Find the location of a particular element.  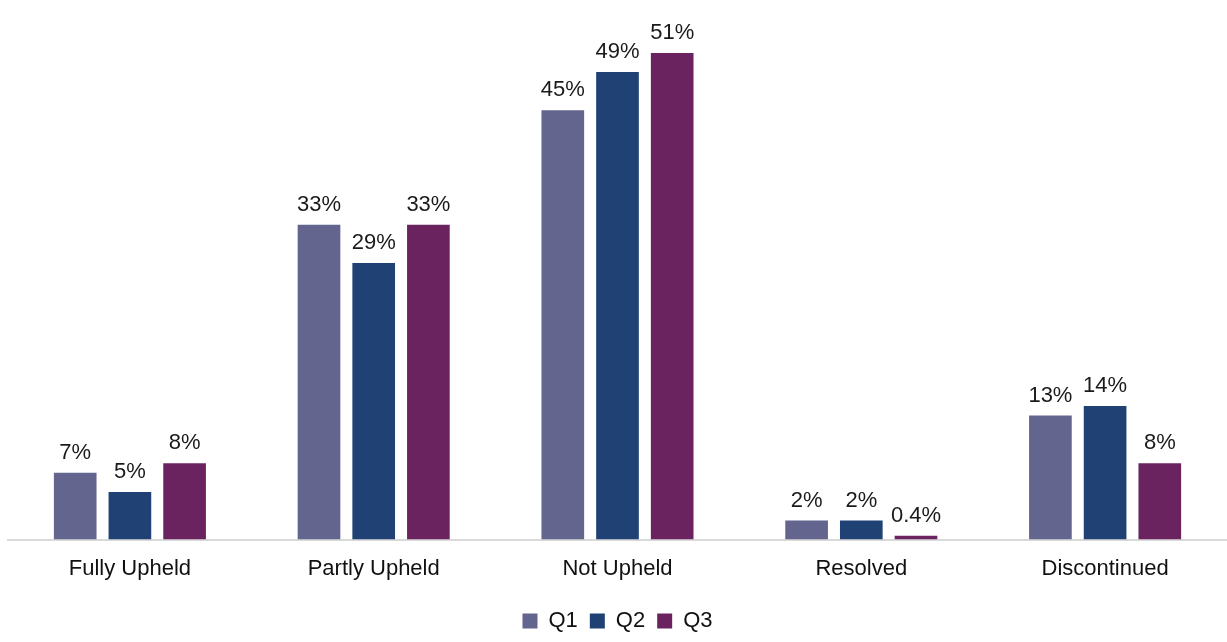

x-tick-label: Fully Upheld is located at coordinates (130, 567).